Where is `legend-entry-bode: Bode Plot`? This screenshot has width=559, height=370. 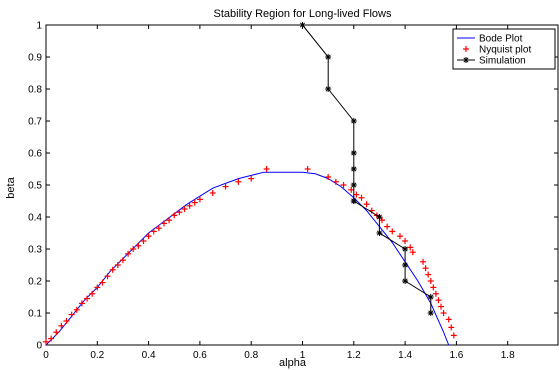
legend-entry-bode: Bode Plot is located at coordinates (490, 39).